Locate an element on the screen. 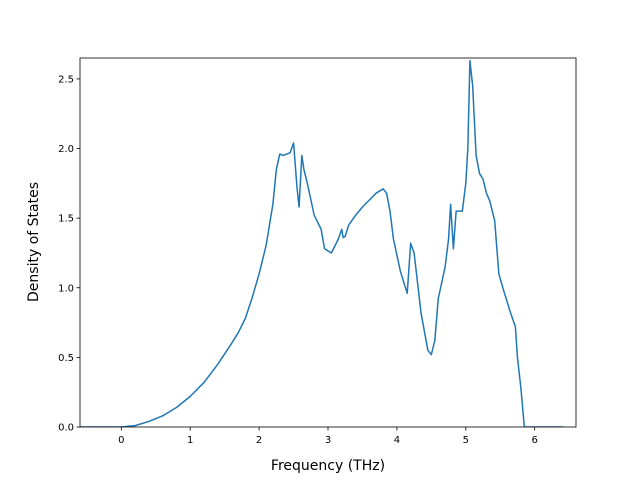 The image size is (640, 480). y-tick-label: 1.0 is located at coordinates (66, 288).